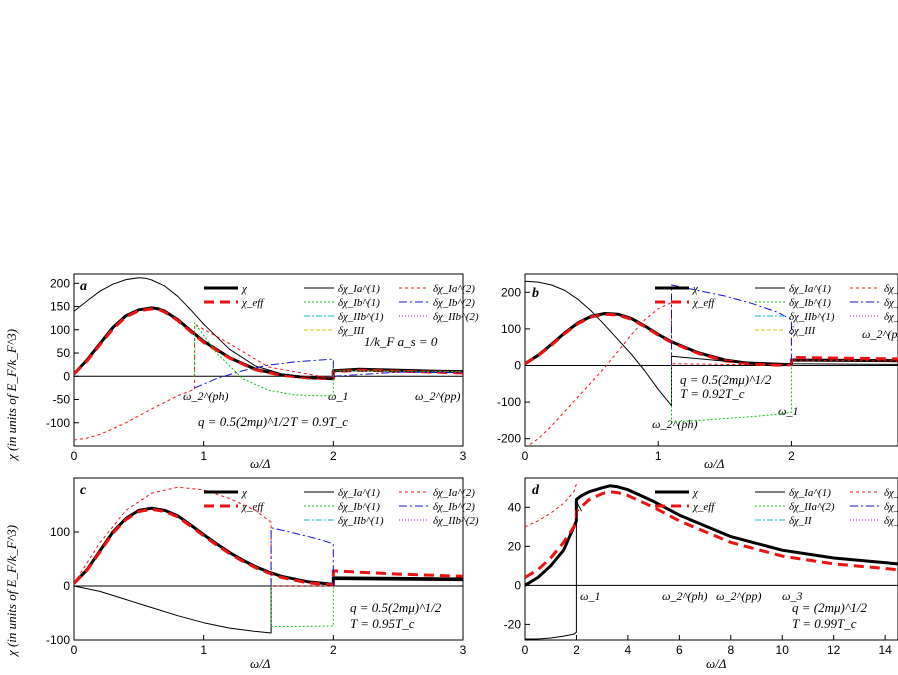  Describe the element at coordinates (83, 490) in the screenshot. I see `panel-label-c: c` at that location.